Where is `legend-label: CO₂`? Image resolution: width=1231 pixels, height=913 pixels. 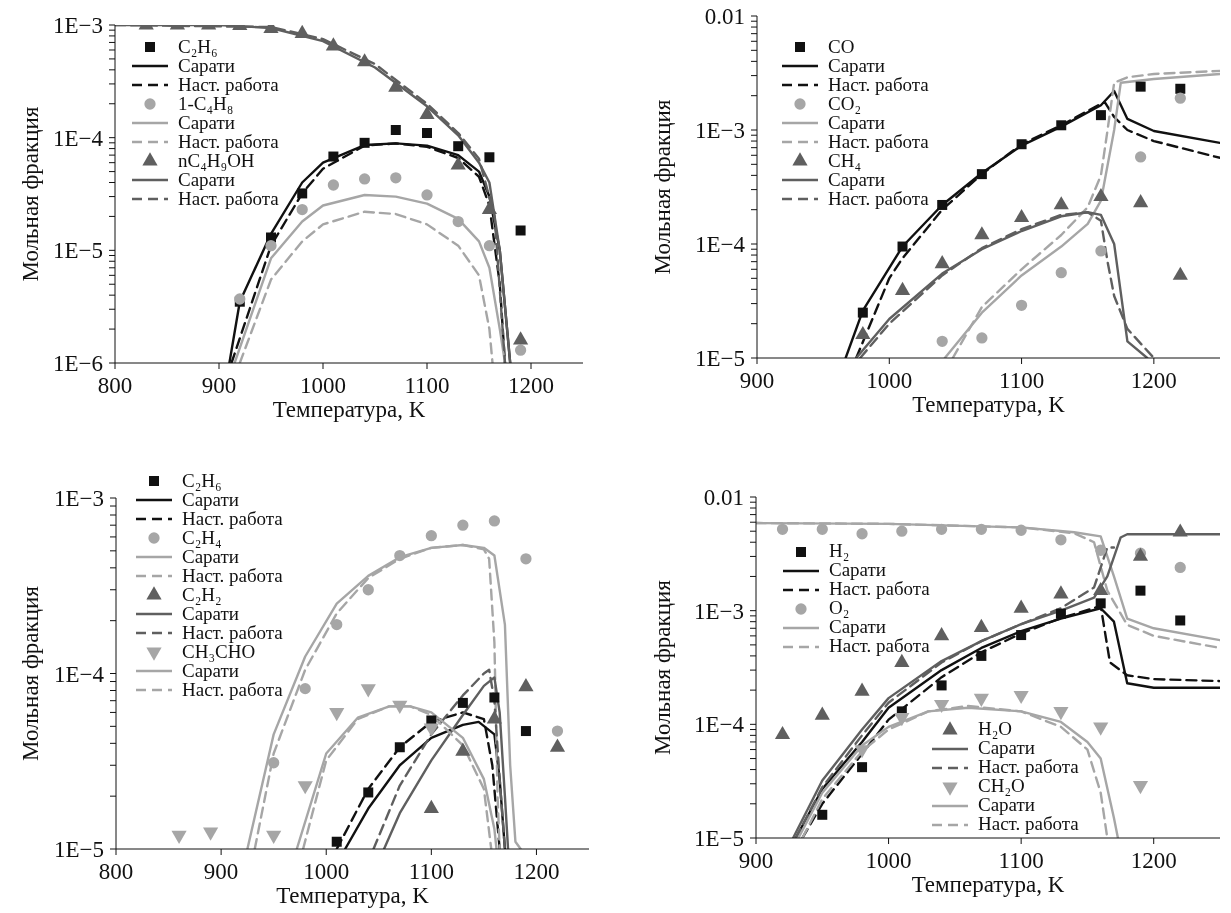 legend-label: CO₂ is located at coordinates (845, 103).